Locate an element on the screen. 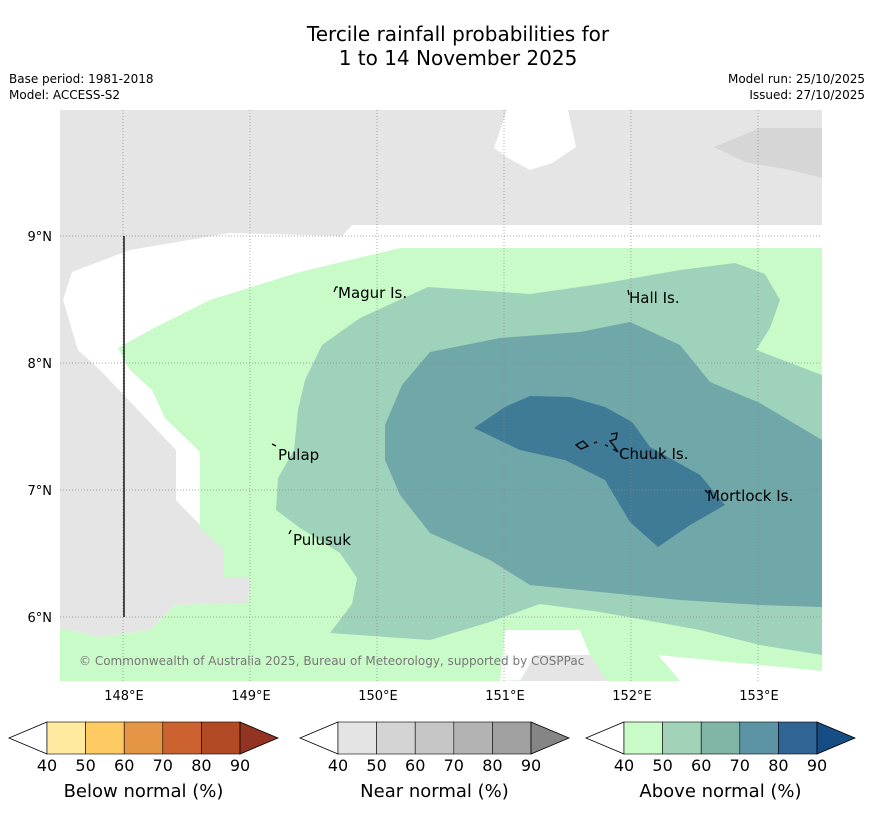 The width and height of the screenshot is (873, 816). below-normal-max-triangle is located at coordinates (259, 738).